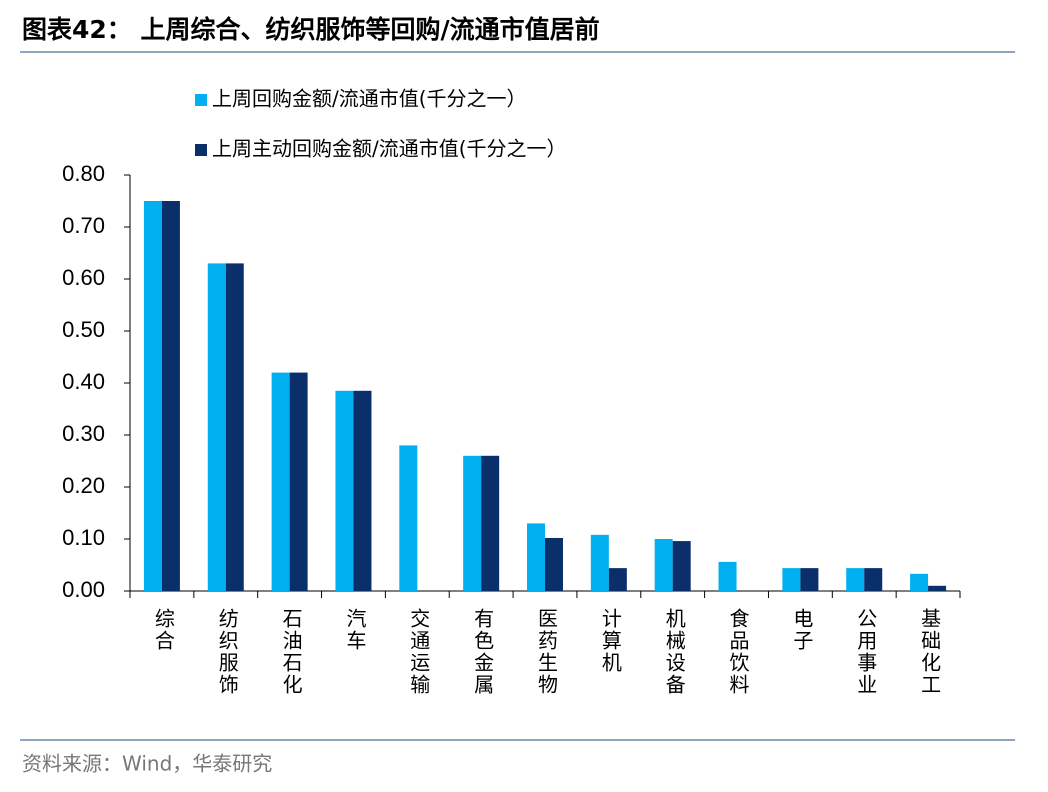 The image size is (1048, 792). What do you see at coordinates (83, 381) in the screenshot?
I see `y-tick-label: 0.40` at bounding box center [83, 381].